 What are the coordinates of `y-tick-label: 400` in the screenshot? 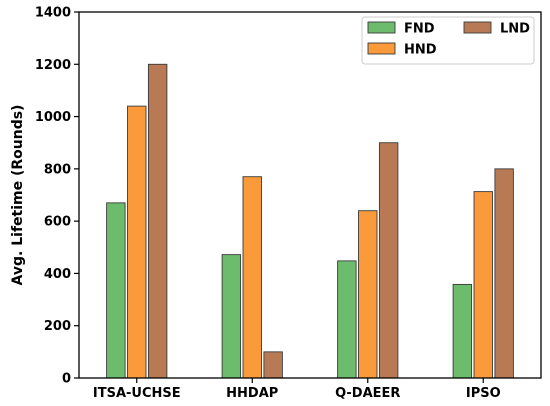 It's located at (57, 274).